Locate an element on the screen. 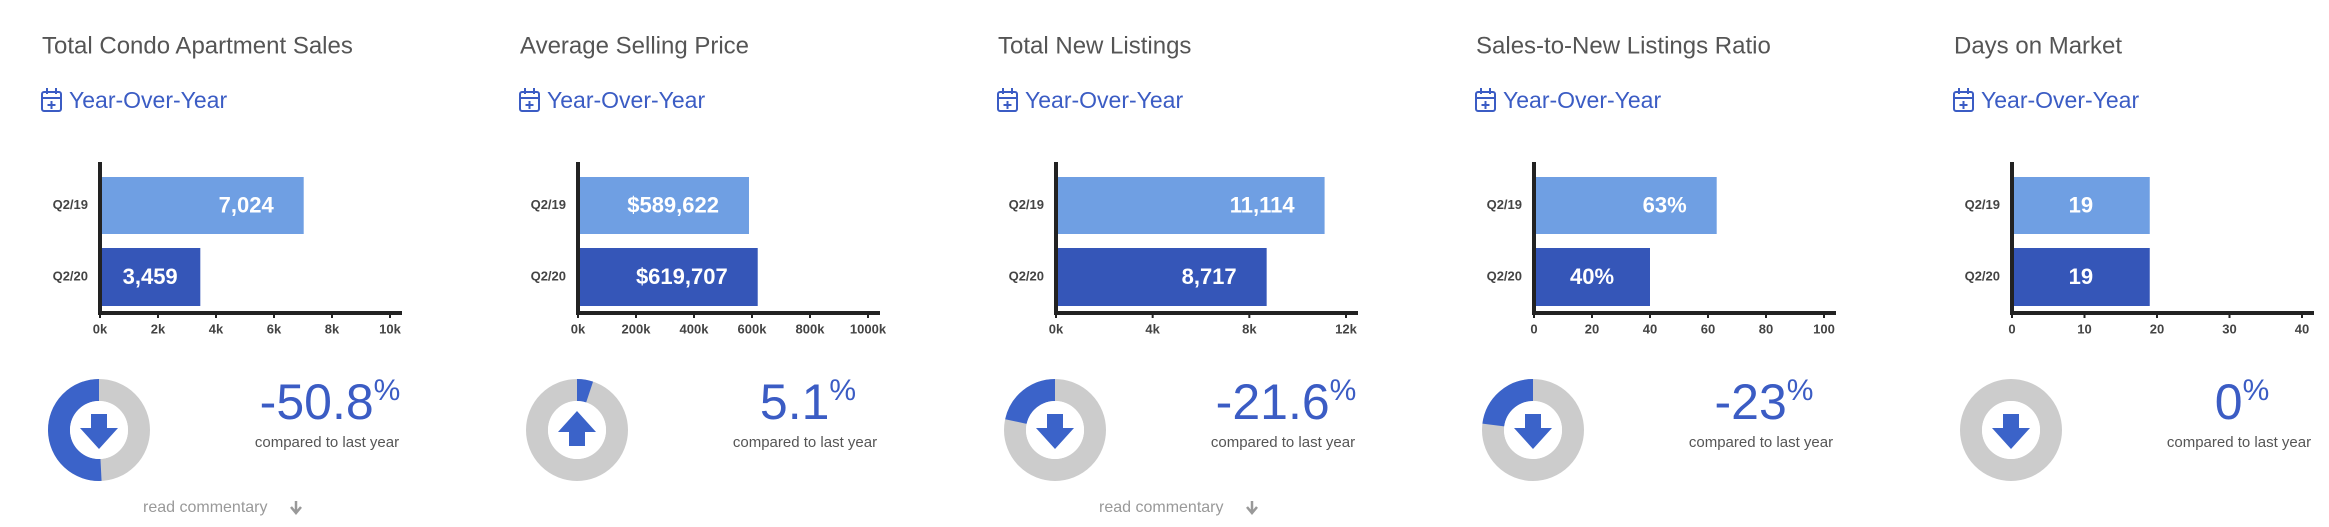  value-label: 7,024 is located at coordinates (247, 204).